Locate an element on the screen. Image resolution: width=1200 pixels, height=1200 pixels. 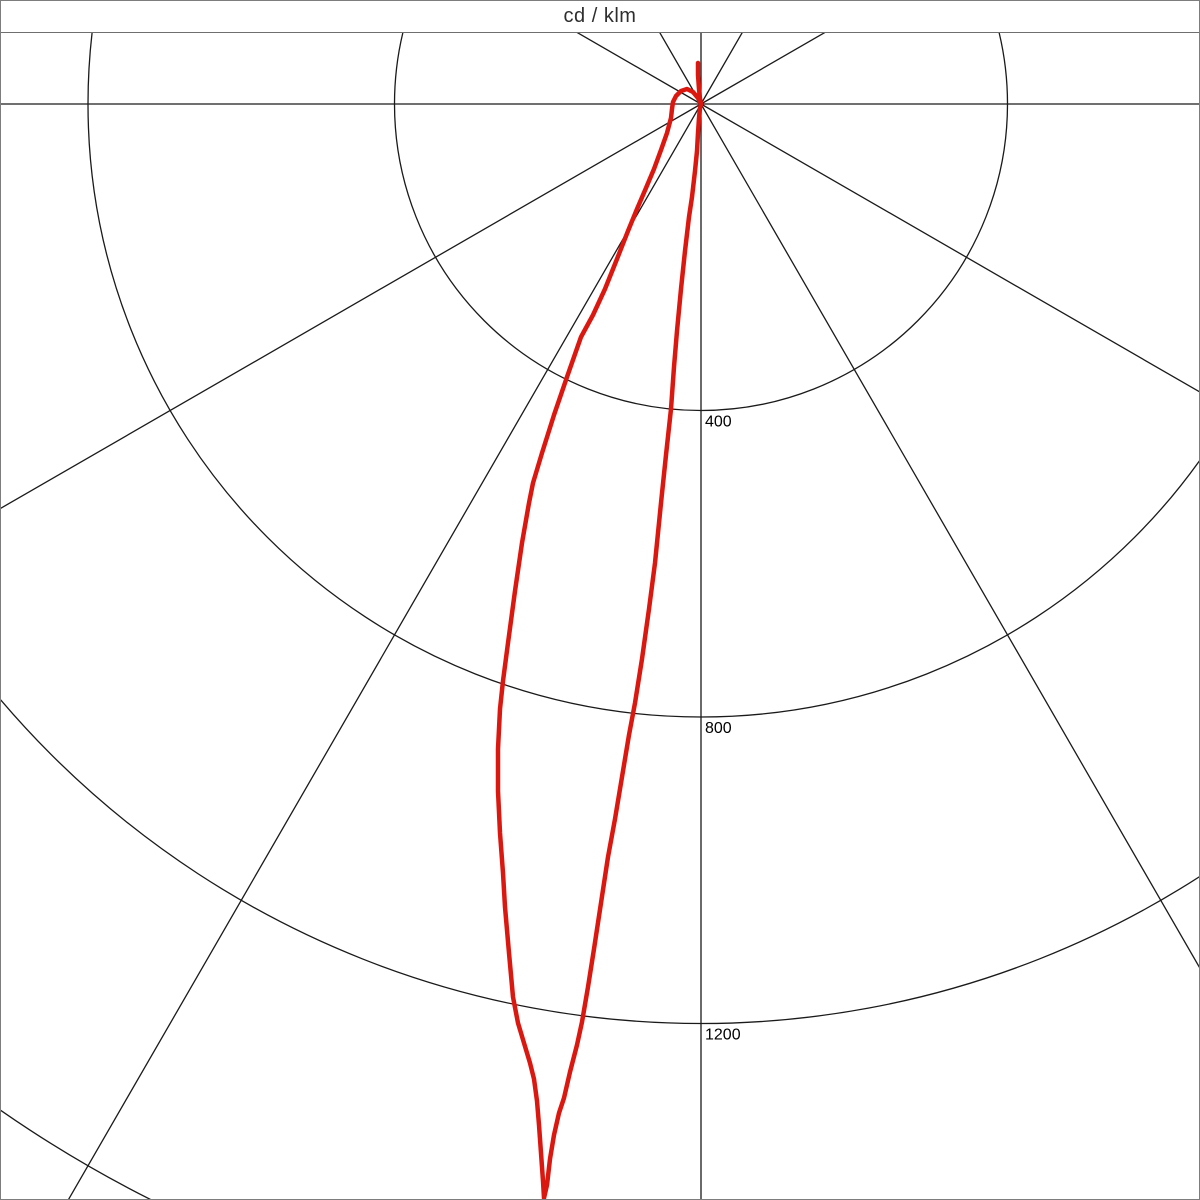
chart-title: cd / klm is located at coordinates (600, 16).